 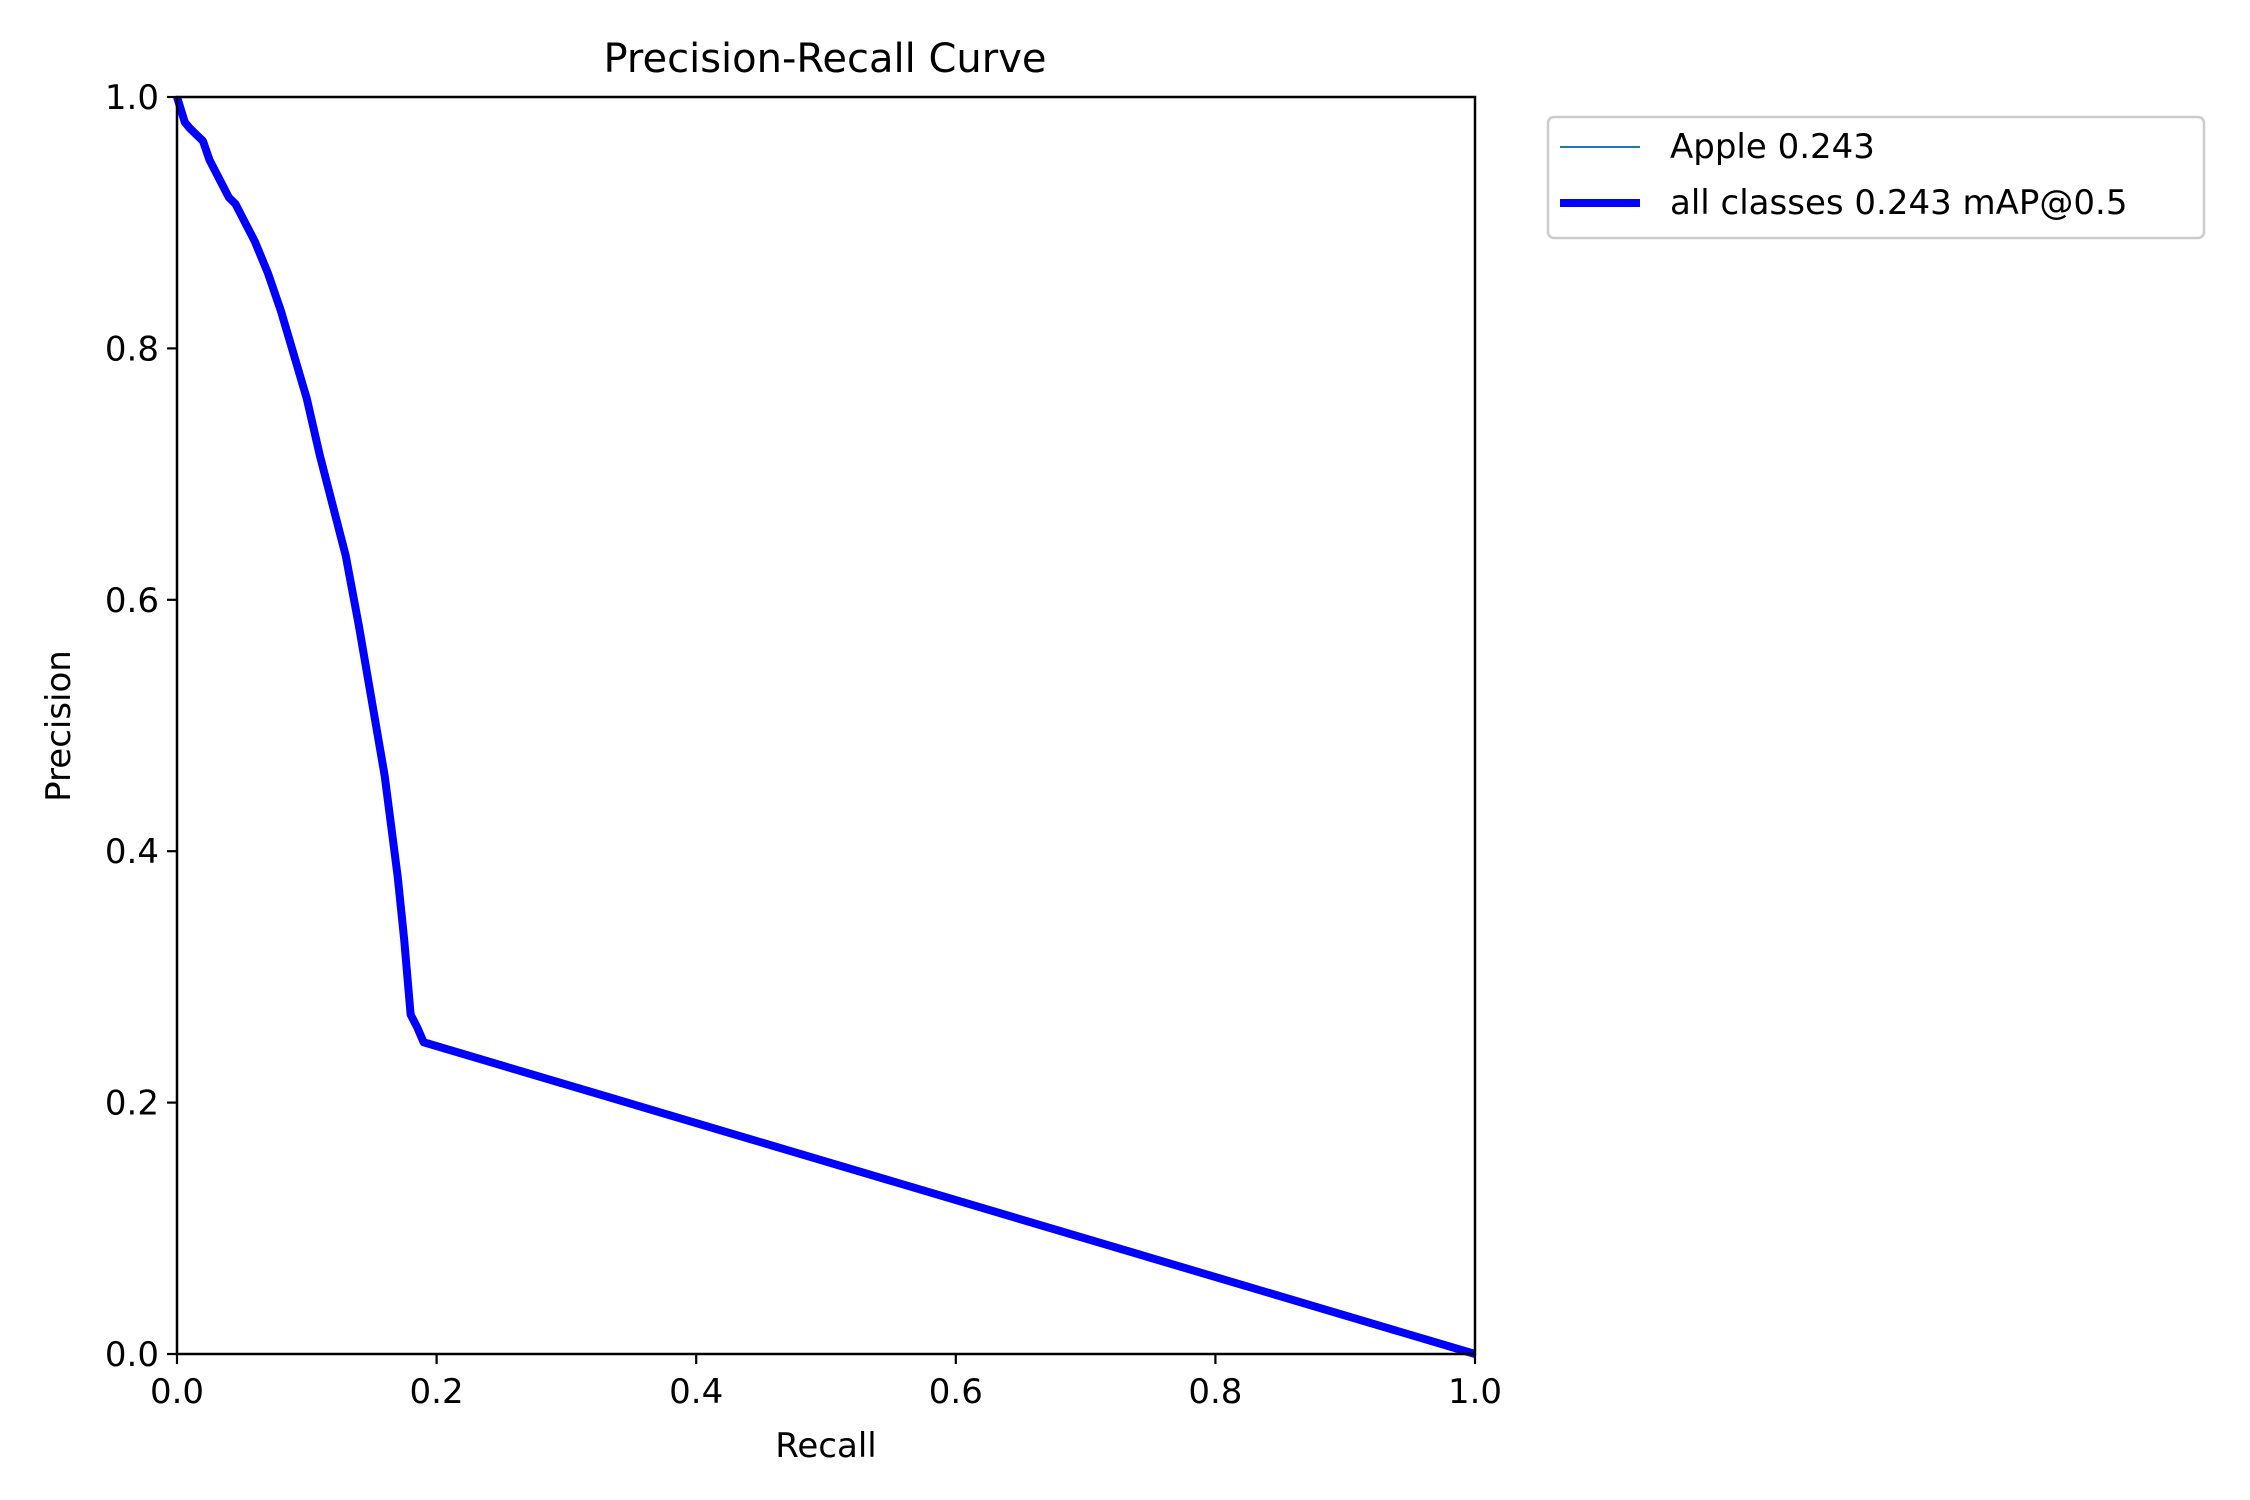 What do you see at coordinates (132, 601) in the screenshot?
I see `y-tick-label: 0.6` at bounding box center [132, 601].